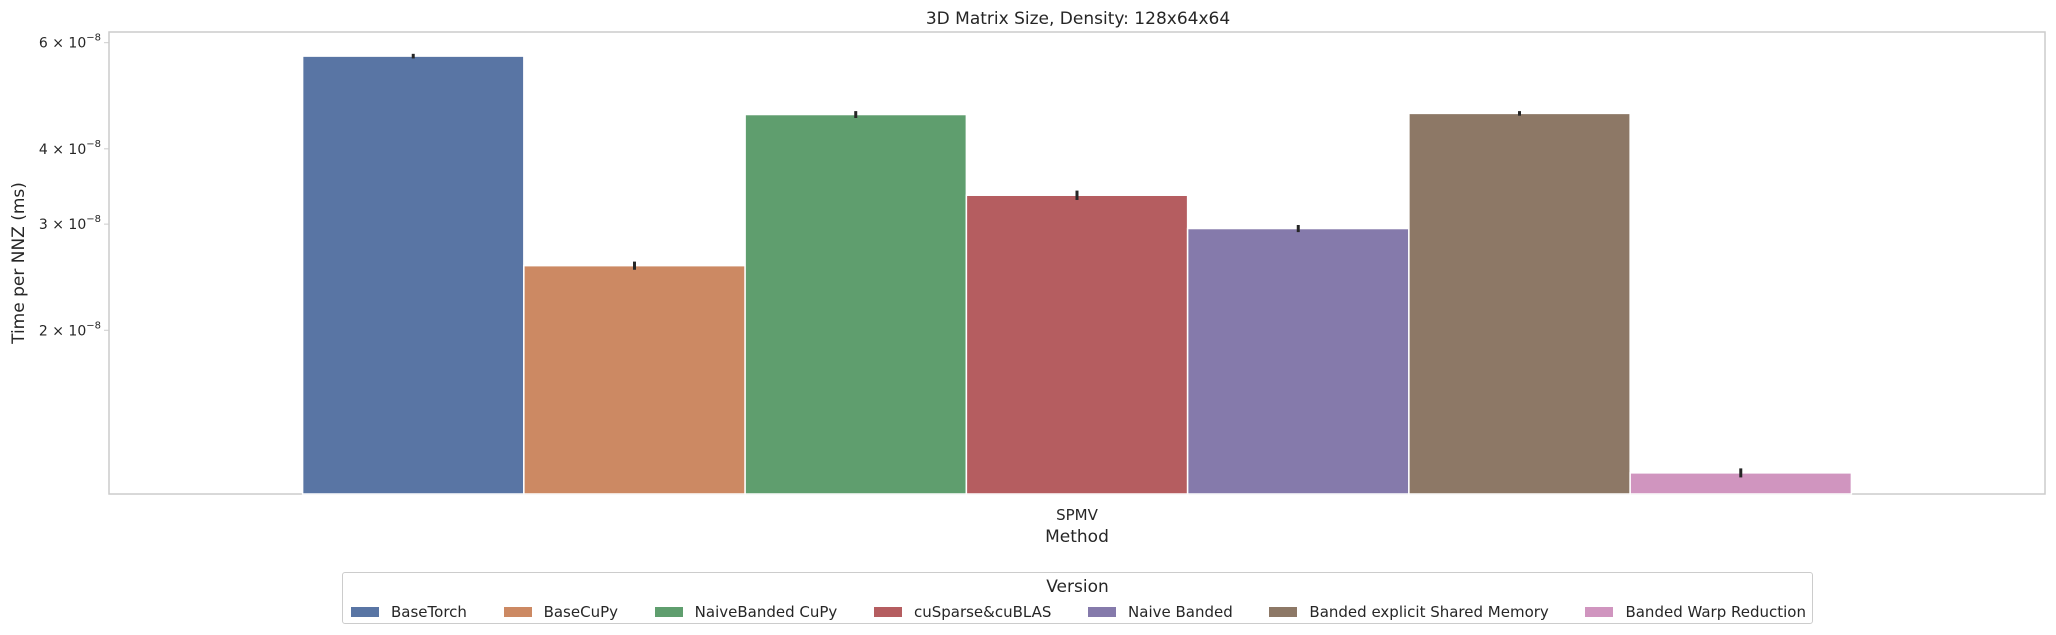 This screenshot has height=635, width=2056. What do you see at coordinates (1429, 612) in the screenshot?
I see `legend-label: Banded explicit Shared Memory` at bounding box center [1429, 612].